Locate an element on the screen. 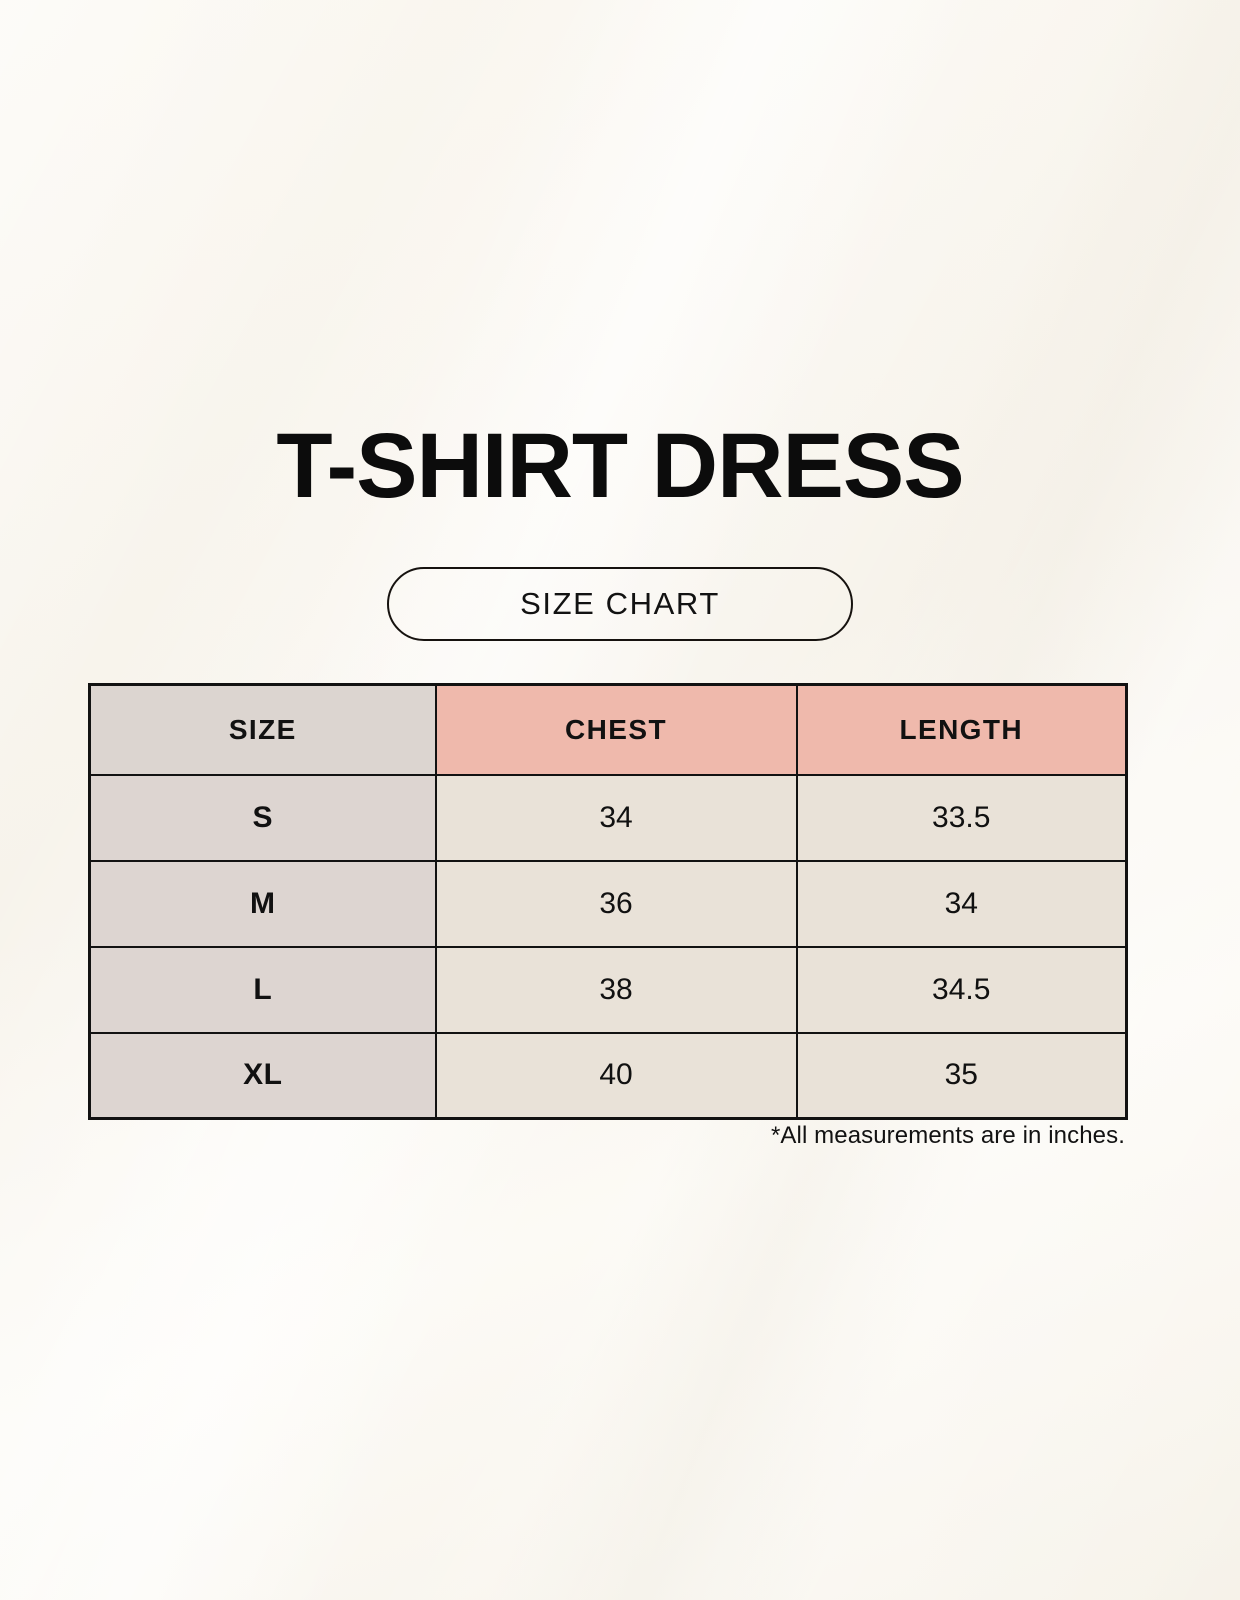 This screenshot has width=1240, height=1600. cell-length: 35 is located at coordinates (961, 1075).